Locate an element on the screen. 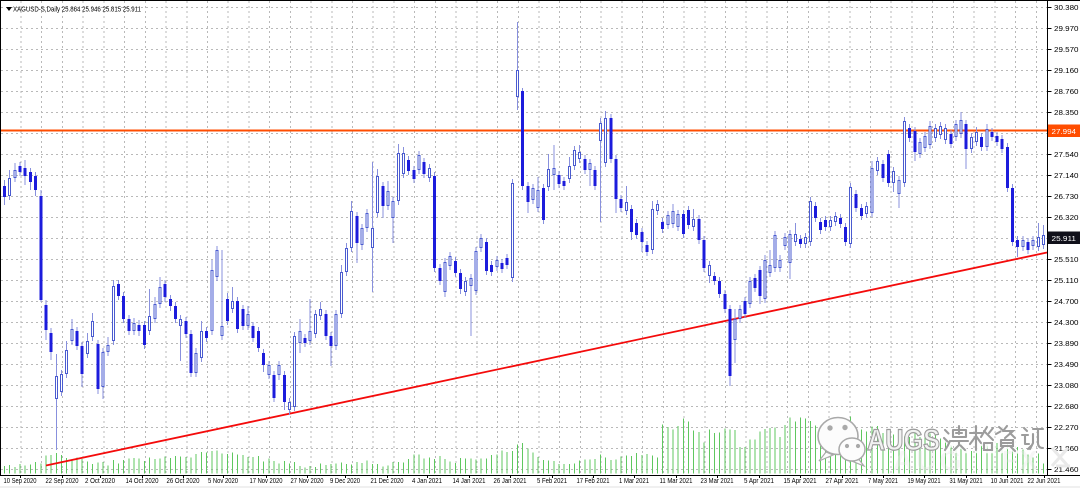 The height and width of the screenshot is (493, 1080). svg-text: 10 Sep 2020 is located at coordinates (20, 480).